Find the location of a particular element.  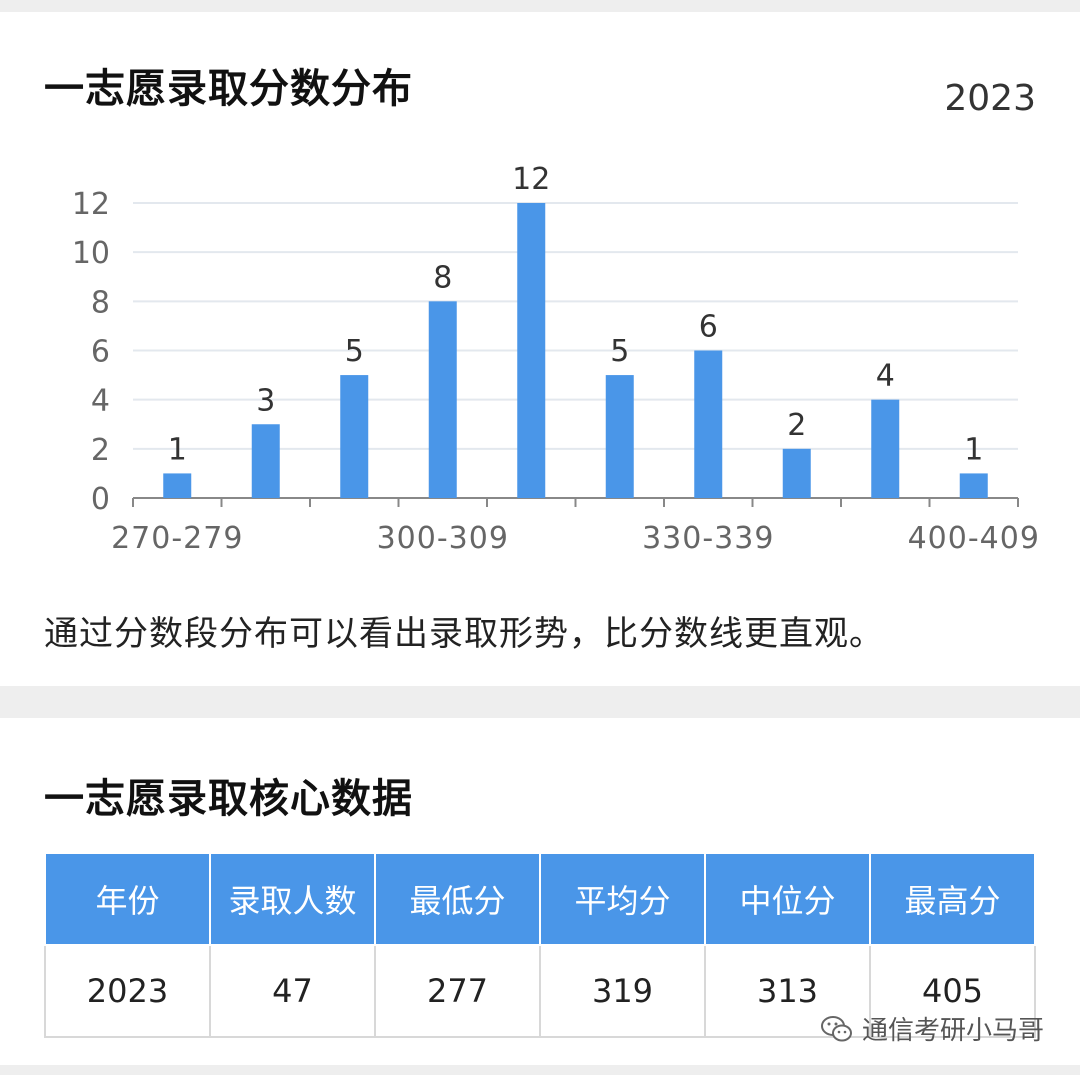

table-header-row: 年份 录取人数 最低分 平均分 中位分 最高分 is located at coordinates (540, 899).